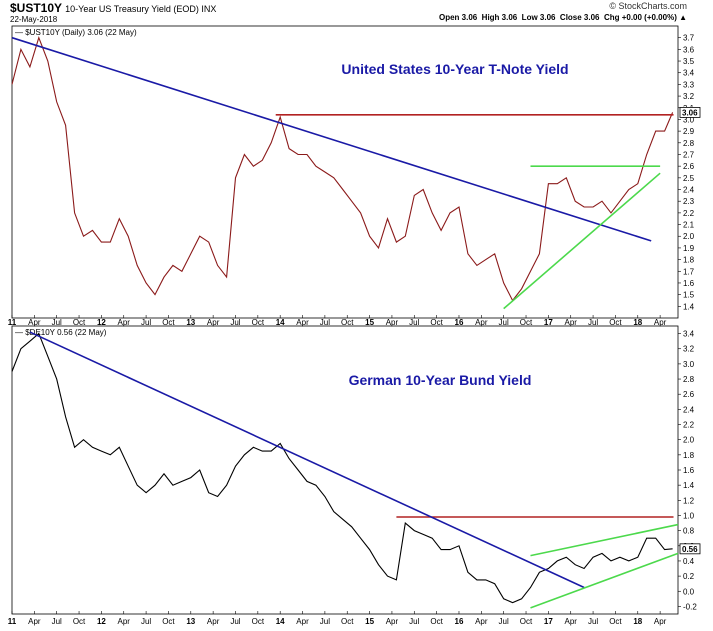 This screenshot has width=713, height=631. I want to click on y-tick-label: 3.3, so click(689, 84).